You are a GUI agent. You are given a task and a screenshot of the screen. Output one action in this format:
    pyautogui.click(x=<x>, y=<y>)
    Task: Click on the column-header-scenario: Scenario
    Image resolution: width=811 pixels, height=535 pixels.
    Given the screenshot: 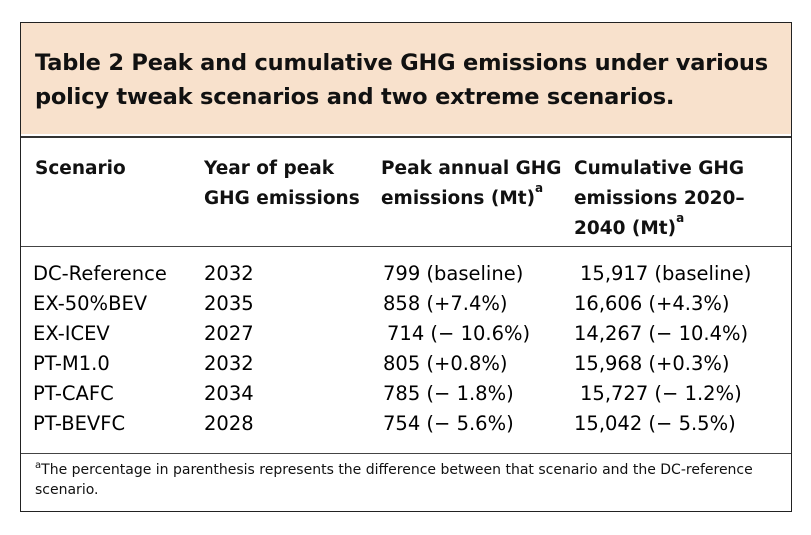 What is the action you would take?
    pyautogui.click(x=110, y=169)
    